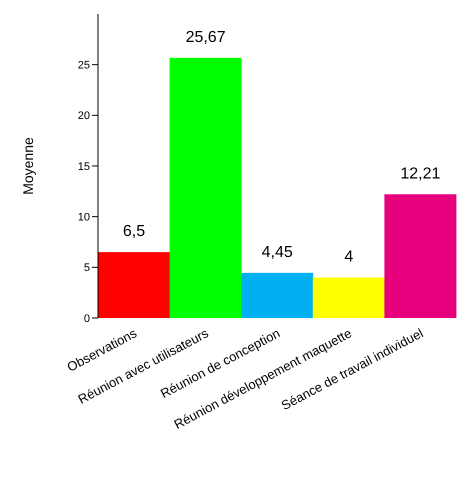 The image size is (466, 501). What do you see at coordinates (84, 218) in the screenshot?
I see `y-tick-label: 10` at bounding box center [84, 218].